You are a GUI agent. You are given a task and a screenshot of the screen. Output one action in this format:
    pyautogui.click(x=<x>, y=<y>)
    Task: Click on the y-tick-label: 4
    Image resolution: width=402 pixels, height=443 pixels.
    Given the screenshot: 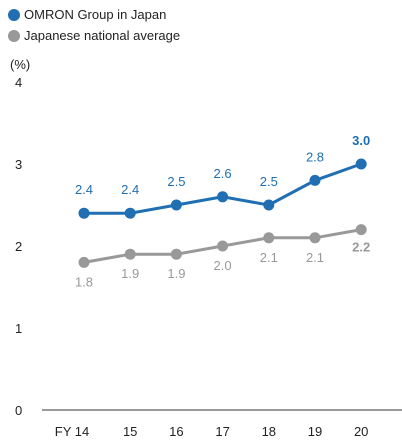 What is the action you would take?
    pyautogui.click(x=18, y=82)
    